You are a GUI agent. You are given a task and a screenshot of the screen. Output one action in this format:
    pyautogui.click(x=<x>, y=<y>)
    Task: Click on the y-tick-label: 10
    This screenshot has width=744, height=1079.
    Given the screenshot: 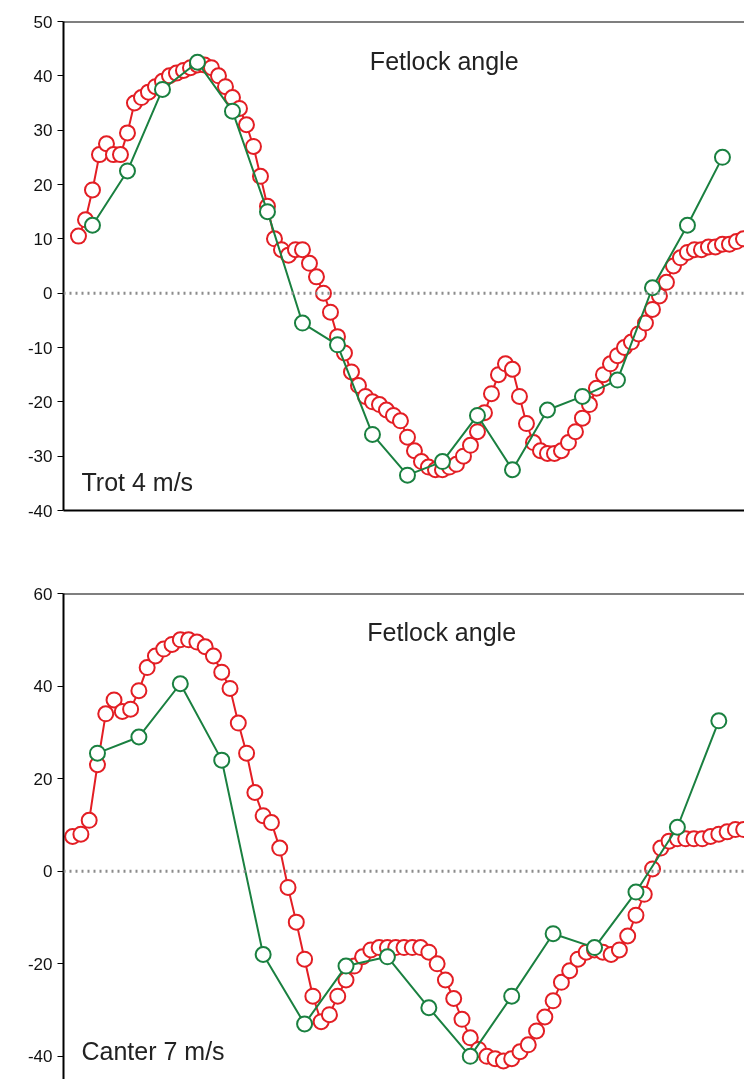 What is the action you would take?
    pyautogui.click(x=43, y=239)
    